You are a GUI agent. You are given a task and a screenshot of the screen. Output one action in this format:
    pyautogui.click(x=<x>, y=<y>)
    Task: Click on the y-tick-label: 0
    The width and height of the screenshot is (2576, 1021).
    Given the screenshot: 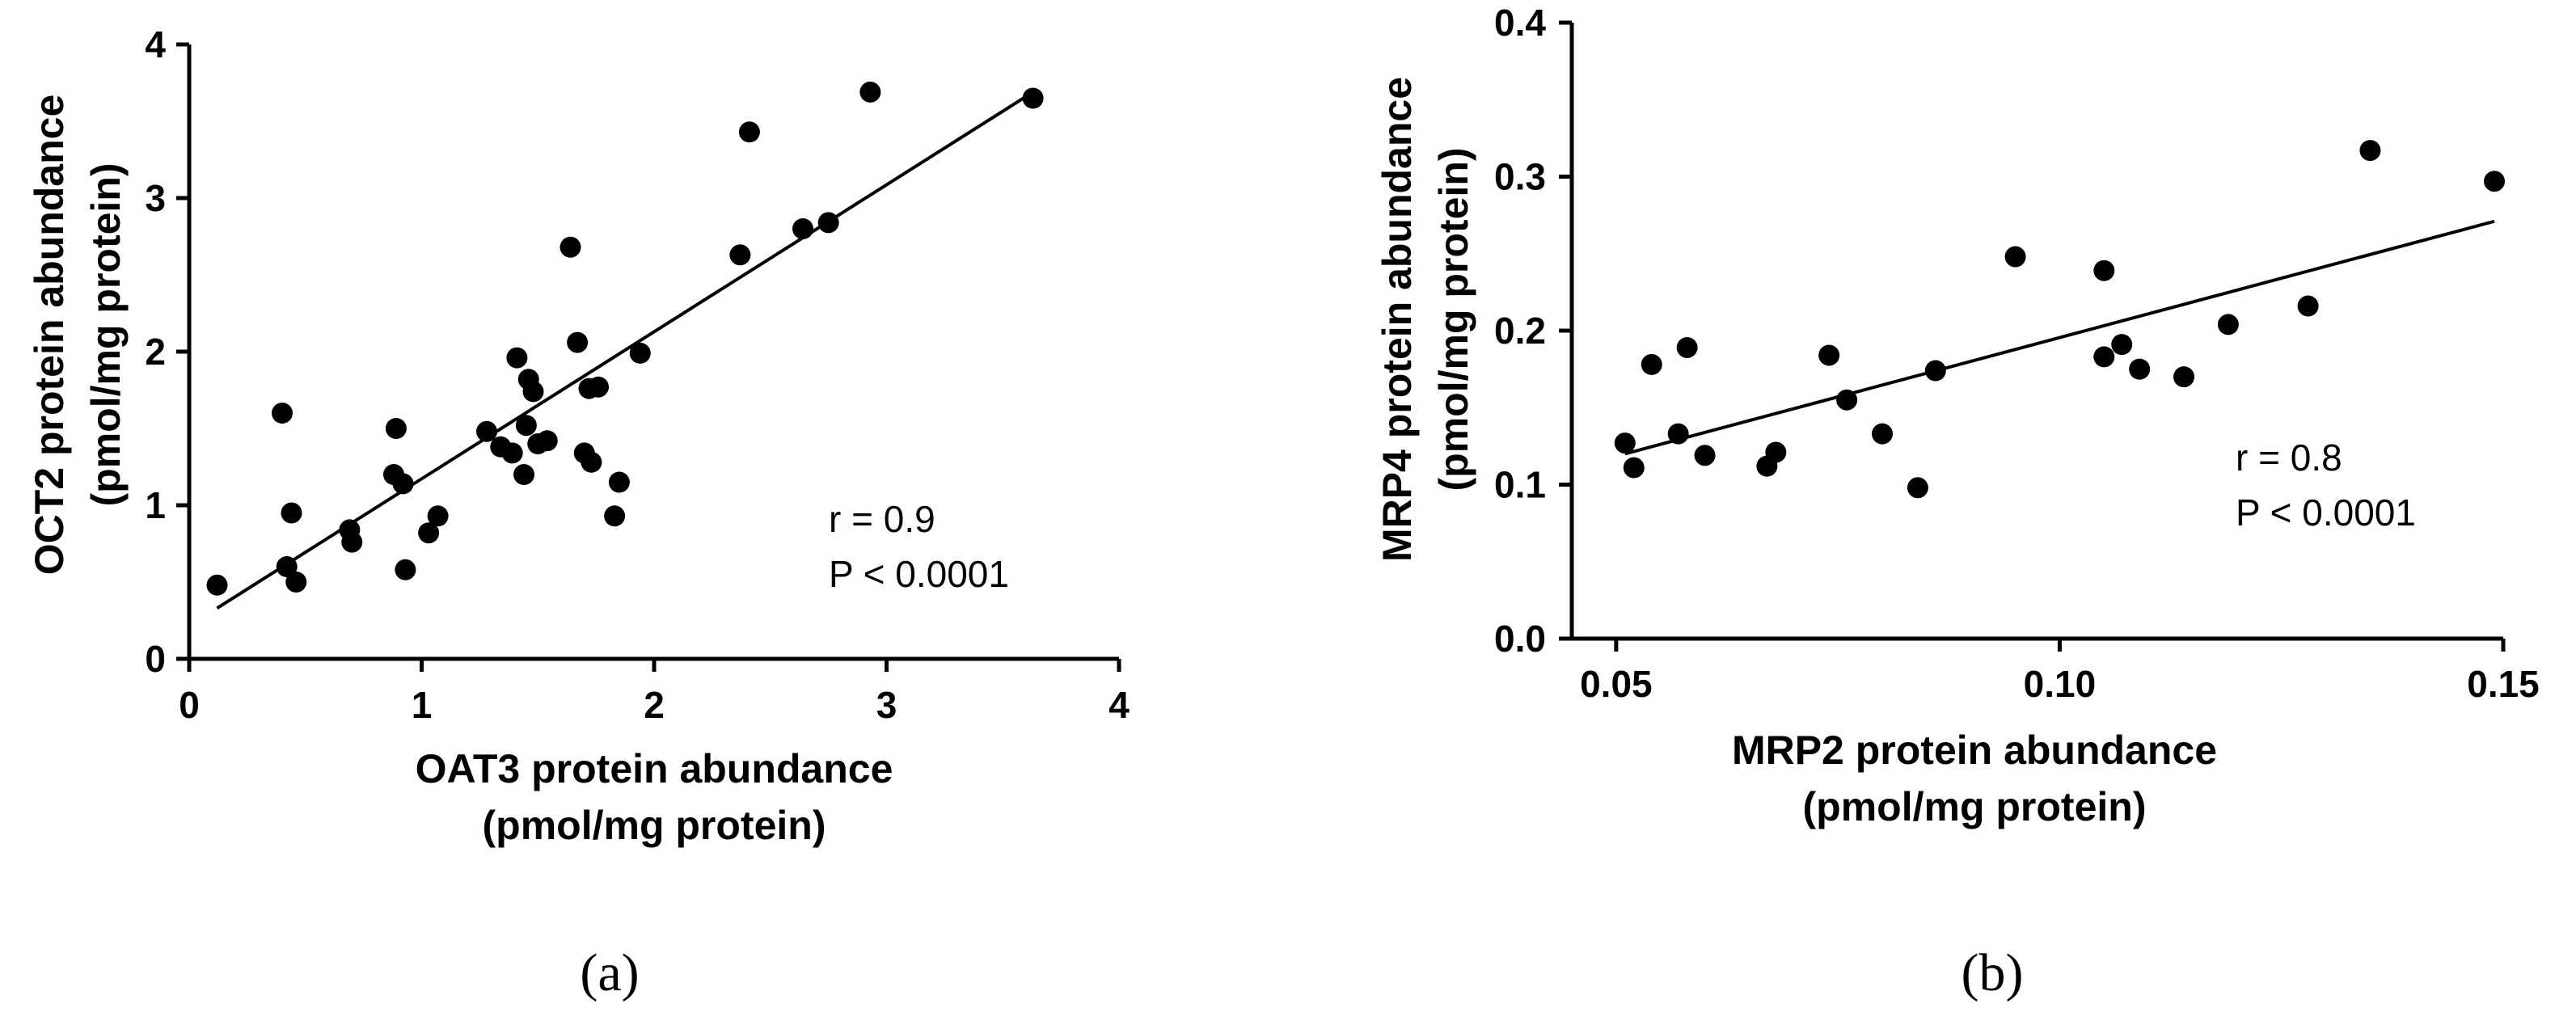 What is the action you would take?
    pyautogui.click(x=155, y=659)
    